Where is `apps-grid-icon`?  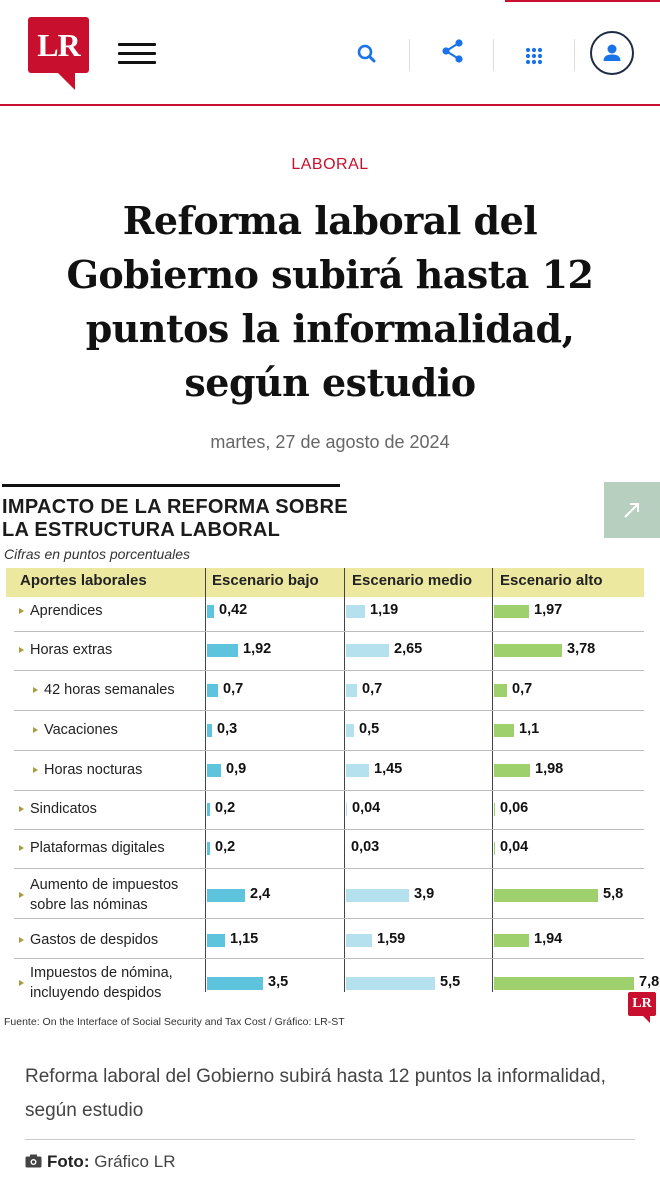 apps-grid-icon is located at coordinates (535, 53).